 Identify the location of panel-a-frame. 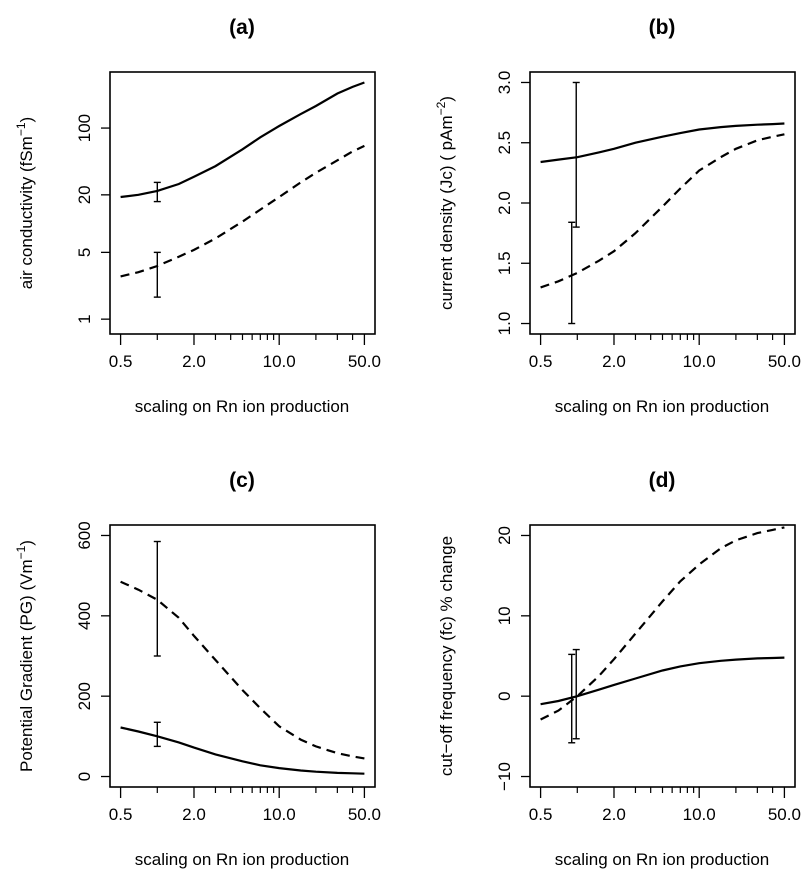
(242, 203).